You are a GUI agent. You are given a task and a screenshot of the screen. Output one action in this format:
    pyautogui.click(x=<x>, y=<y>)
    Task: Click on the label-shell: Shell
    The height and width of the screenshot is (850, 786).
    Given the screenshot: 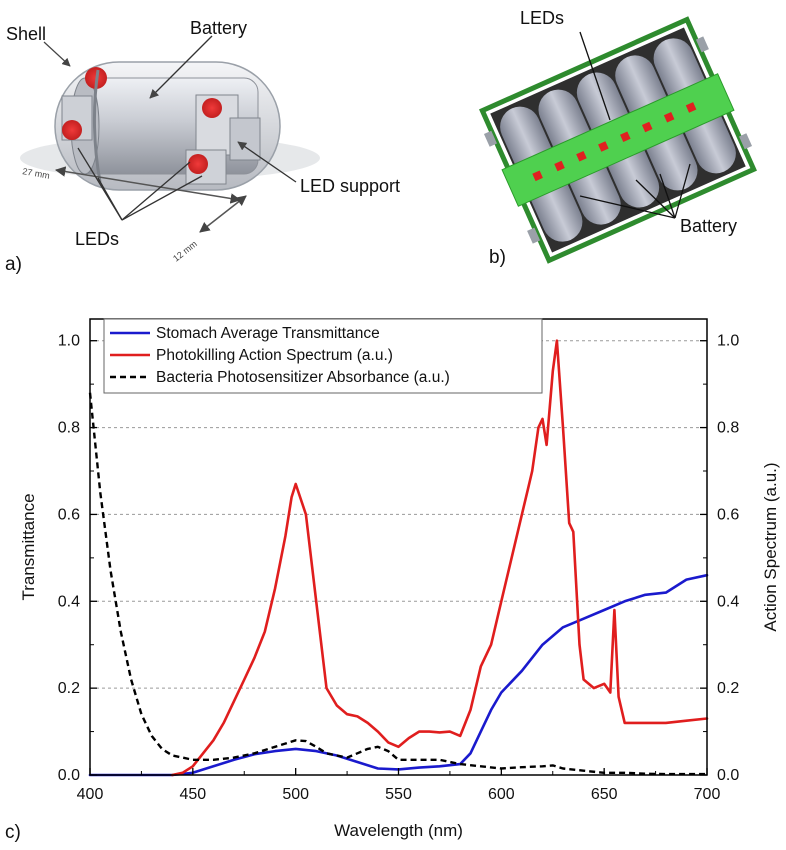 What is the action you would take?
    pyautogui.click(x=26, y=34)
    